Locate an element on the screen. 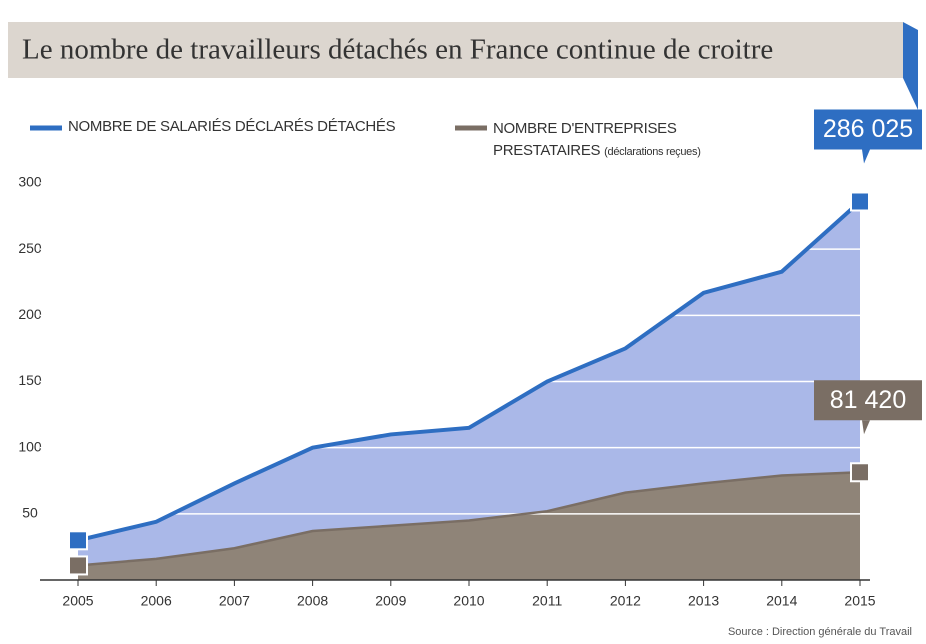  x-tick-label: 2013 is located at coordinates (703, 601).